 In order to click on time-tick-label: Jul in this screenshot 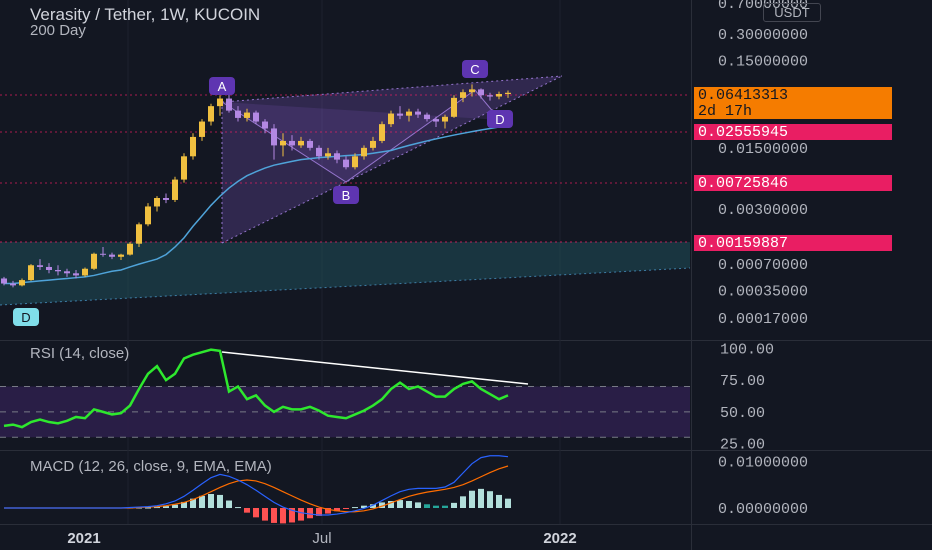, I will do `click(321, 538)`.